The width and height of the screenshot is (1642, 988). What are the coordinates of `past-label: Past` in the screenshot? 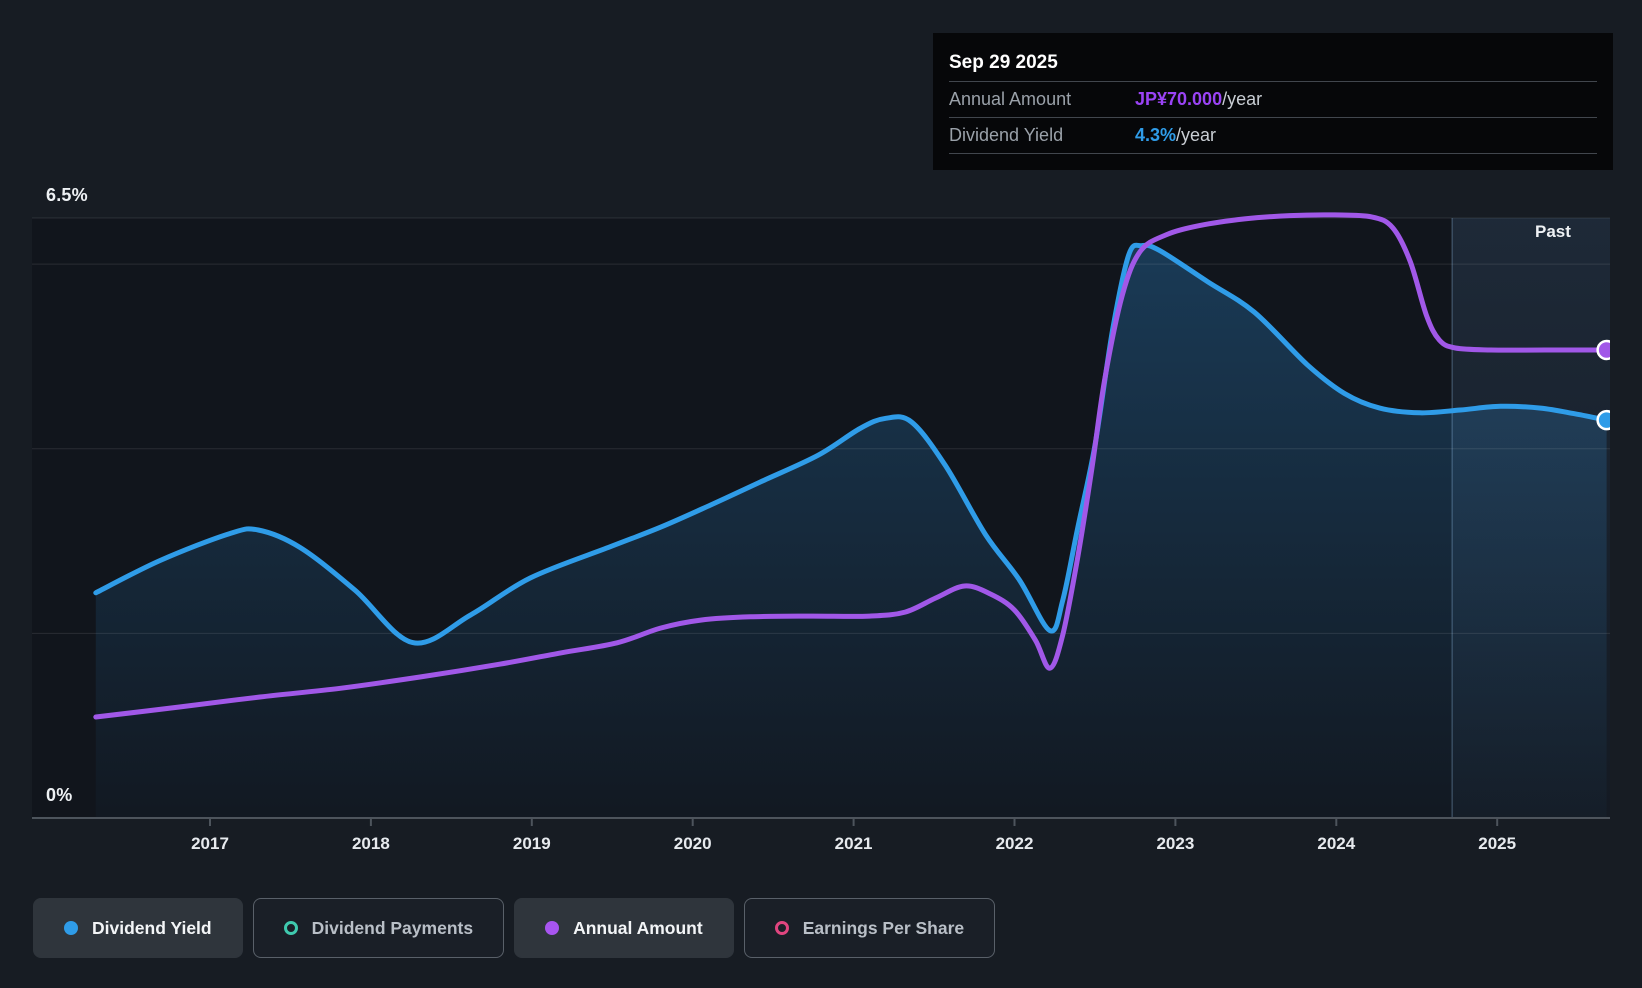 It's located at (1553, 231).